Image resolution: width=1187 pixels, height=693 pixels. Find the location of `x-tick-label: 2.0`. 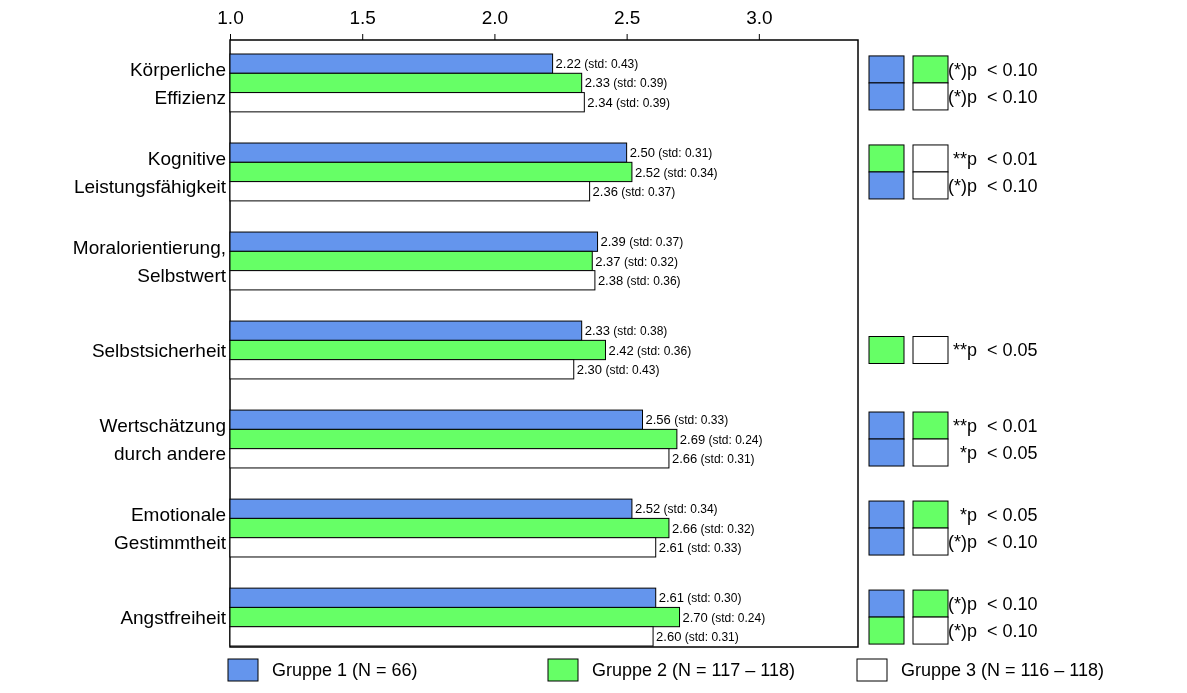

x-tick-label: 2.0 is located at coordinates (495, 17).